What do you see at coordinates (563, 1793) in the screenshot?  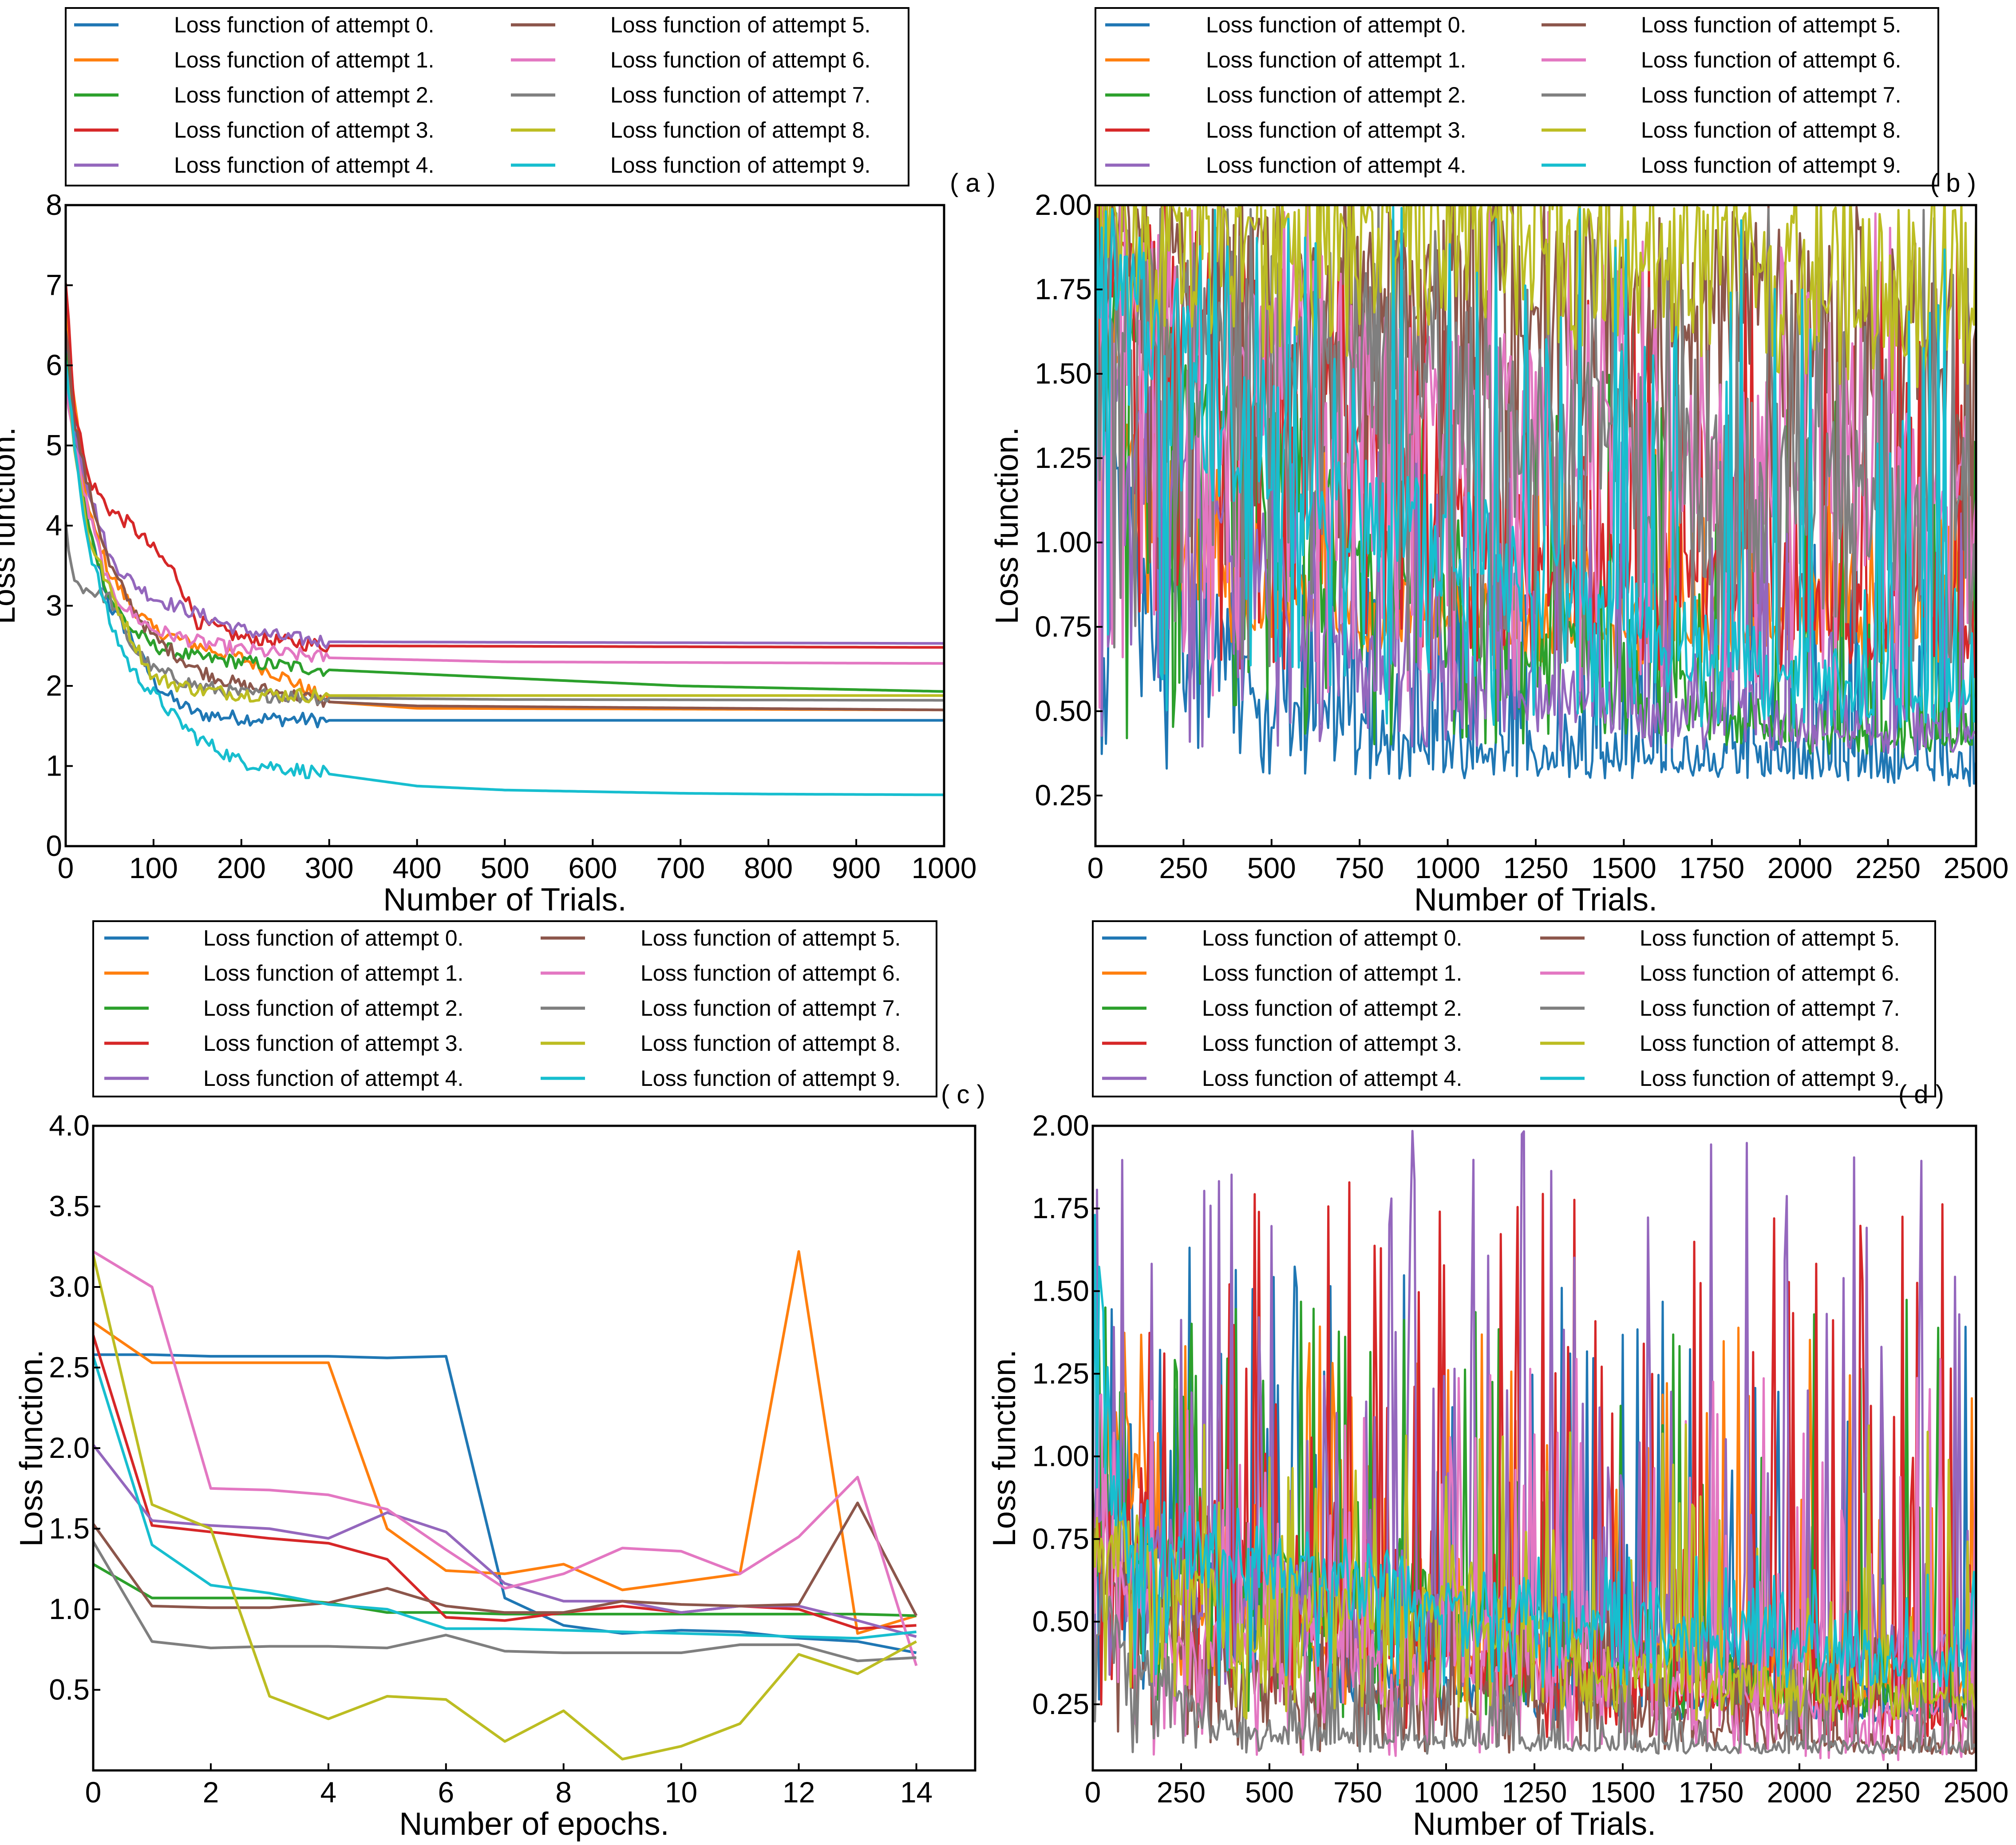 I see `x-tick-label: 8` at bounding box center [563, 1793].